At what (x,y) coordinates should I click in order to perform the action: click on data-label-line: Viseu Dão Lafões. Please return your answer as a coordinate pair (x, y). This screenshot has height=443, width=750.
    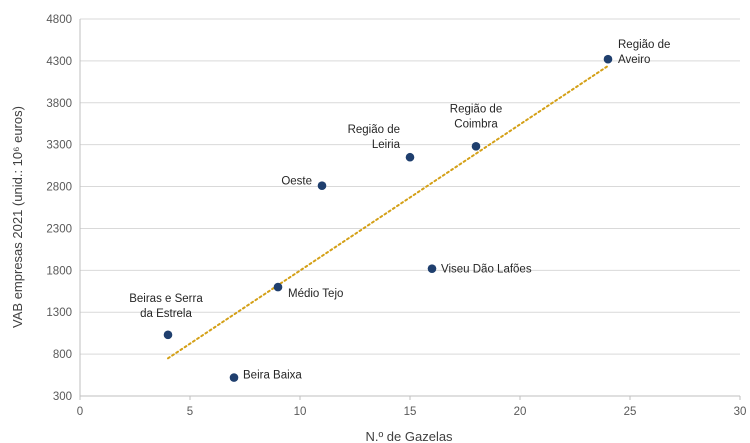
    Looking at the image, I should click on (486, 270).